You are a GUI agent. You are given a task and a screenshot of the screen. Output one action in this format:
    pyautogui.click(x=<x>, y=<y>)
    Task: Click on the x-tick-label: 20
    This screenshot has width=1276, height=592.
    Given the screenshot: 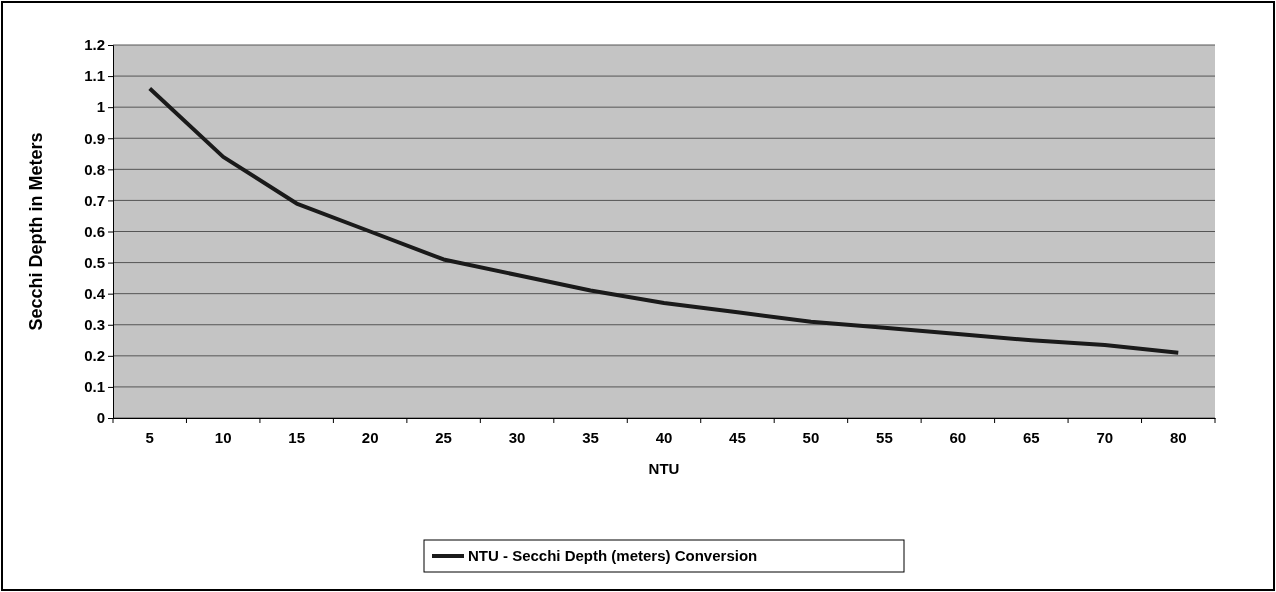 What is the action you would take?
    pyautogui.click(x=370, y=437)
    